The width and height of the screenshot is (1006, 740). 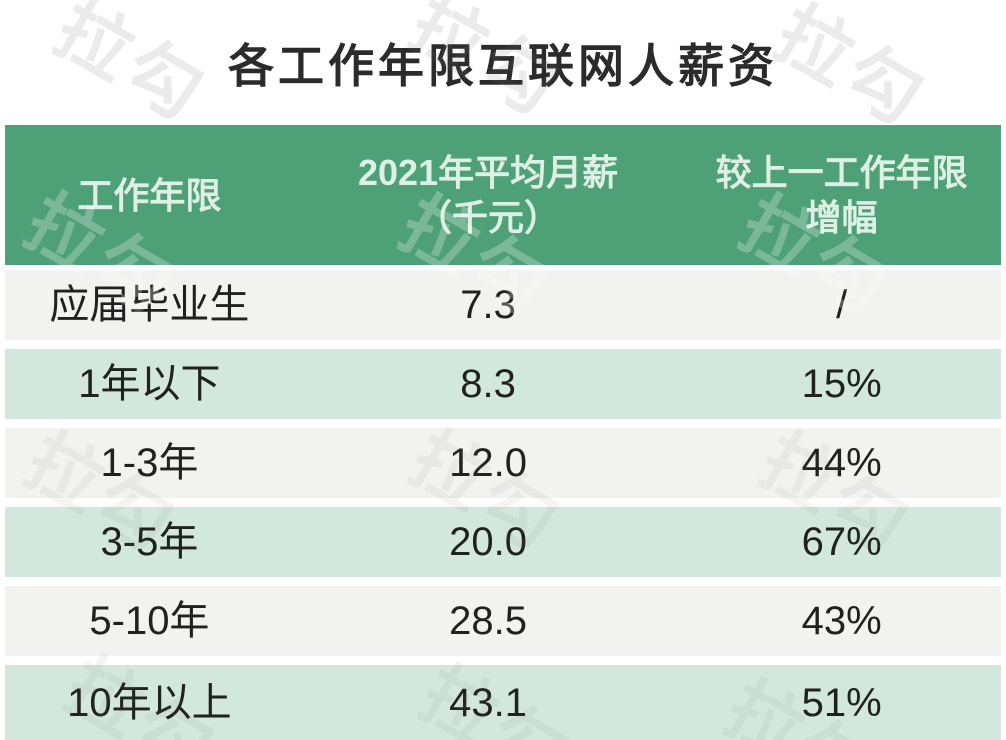 What do you see at coordinates (841, 172) in the screenshot?
I see `header-growth-line1: 较上一工作年限` at bounding box center [841, 172].